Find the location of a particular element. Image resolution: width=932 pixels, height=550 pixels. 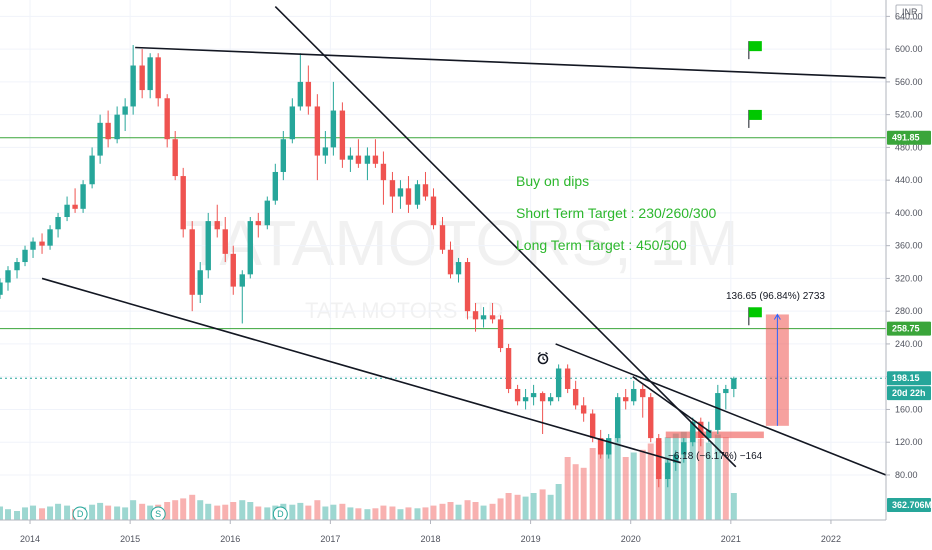

y-tick-label: 480.00 is located at coordinates (909, 147).